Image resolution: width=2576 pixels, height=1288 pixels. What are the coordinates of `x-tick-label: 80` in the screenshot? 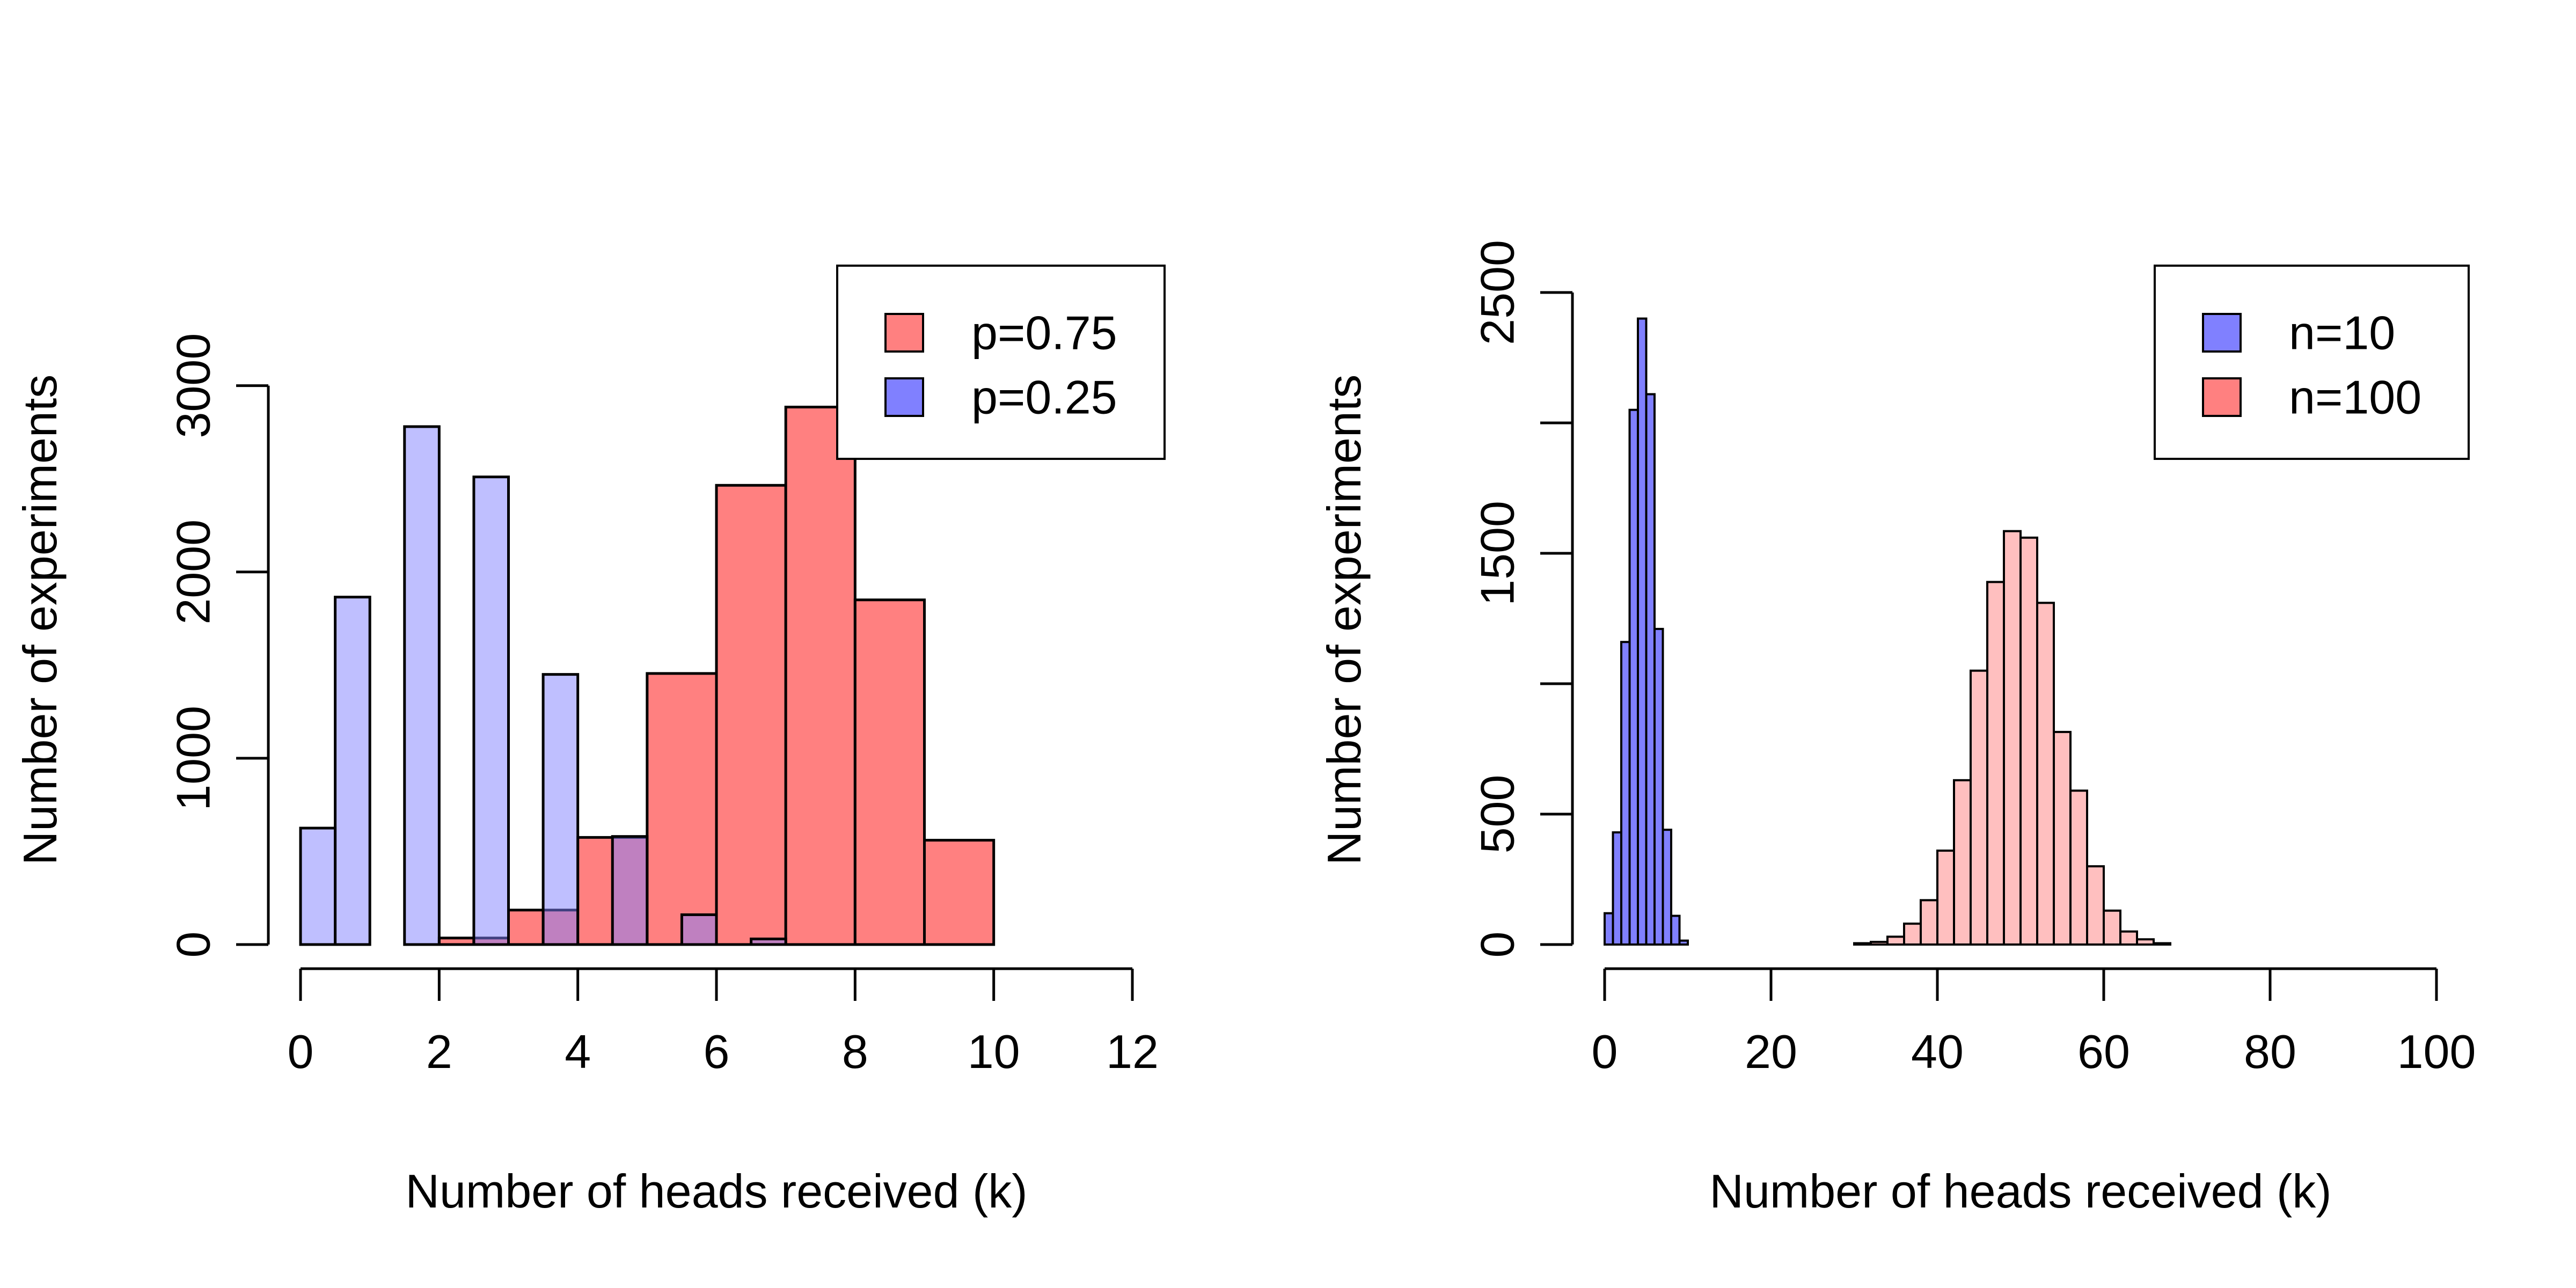 It's located at (2270, 1051).